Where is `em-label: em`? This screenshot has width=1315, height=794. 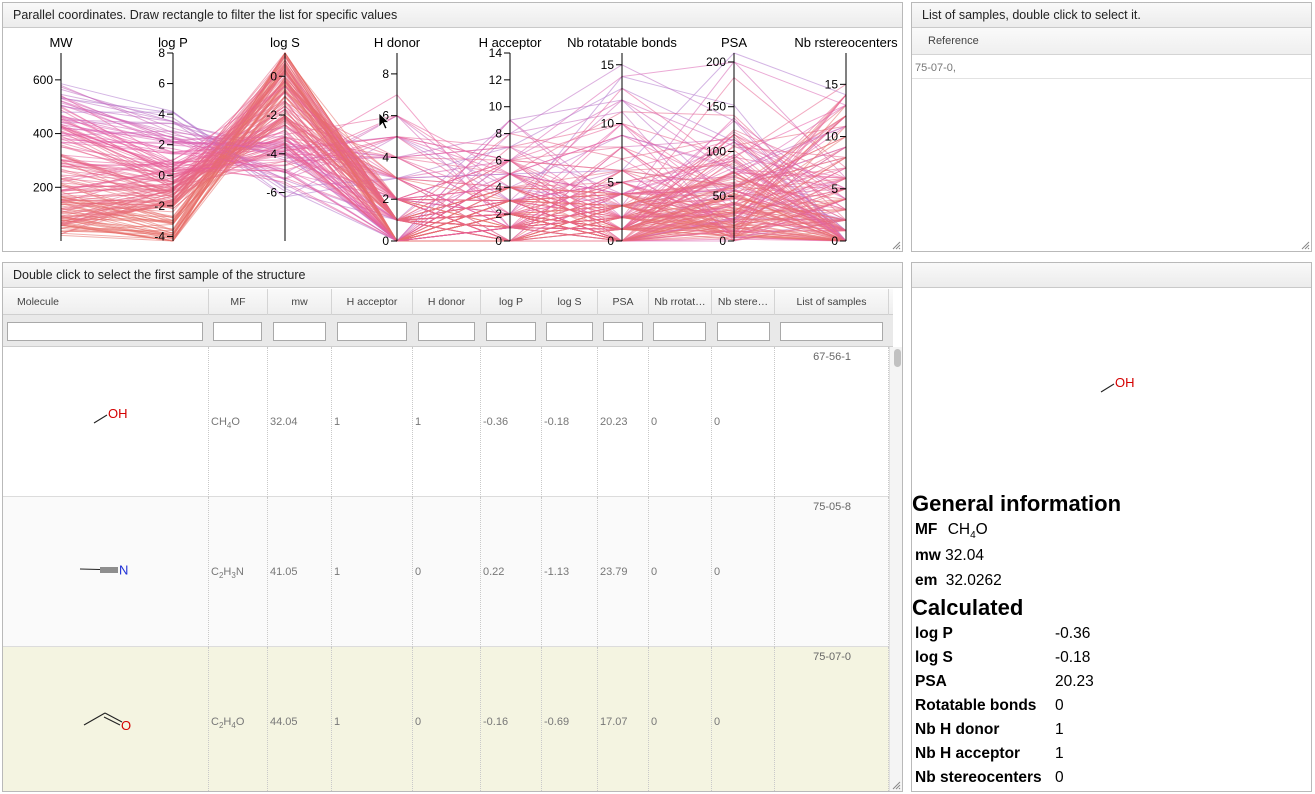 em-label: em is located at coordinates (926, 580).